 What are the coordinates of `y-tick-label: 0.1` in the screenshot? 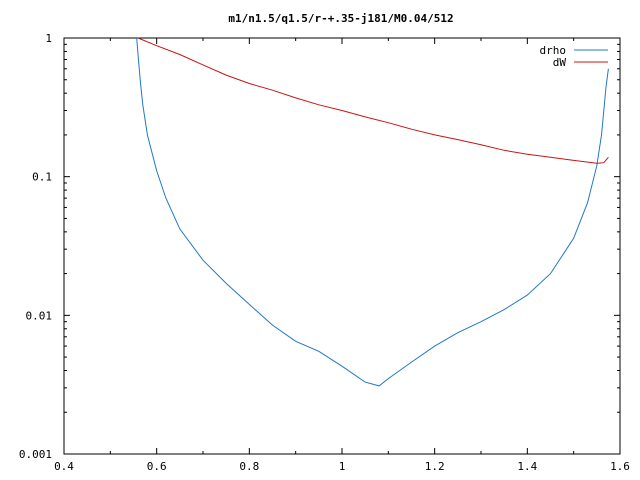 It's located at (42, 177).